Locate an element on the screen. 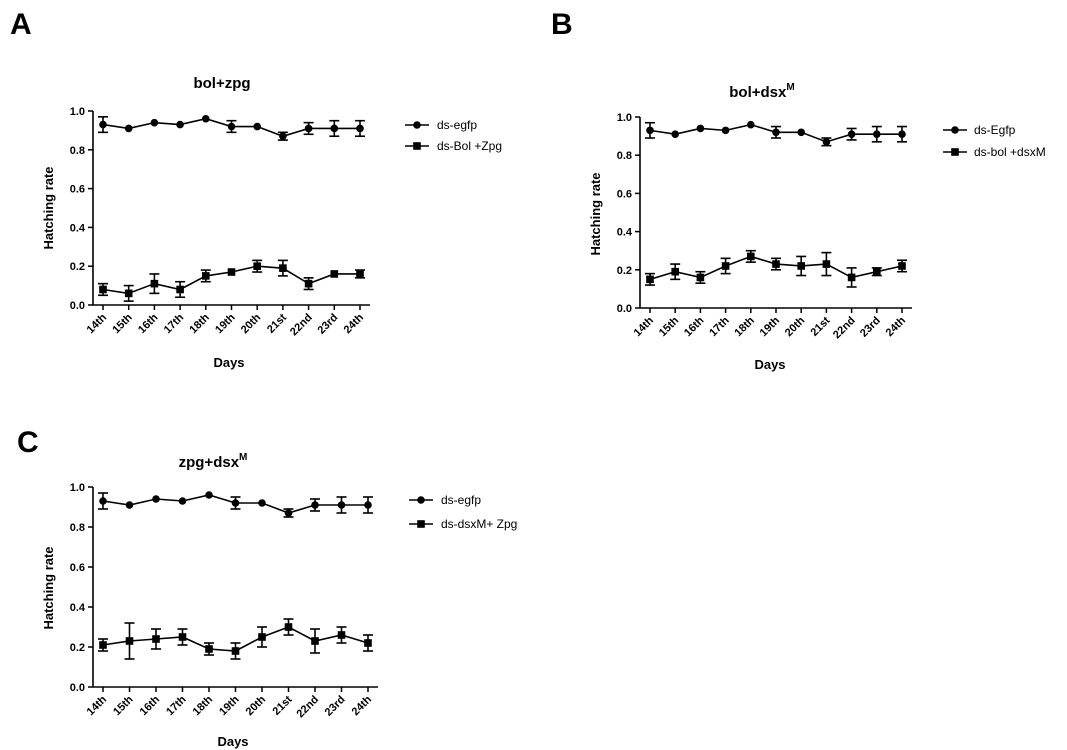 This screenshot has width=1067, height=750. legend: ds-Egfp ds-bol +dsxM is located at coordinates (994, 141).